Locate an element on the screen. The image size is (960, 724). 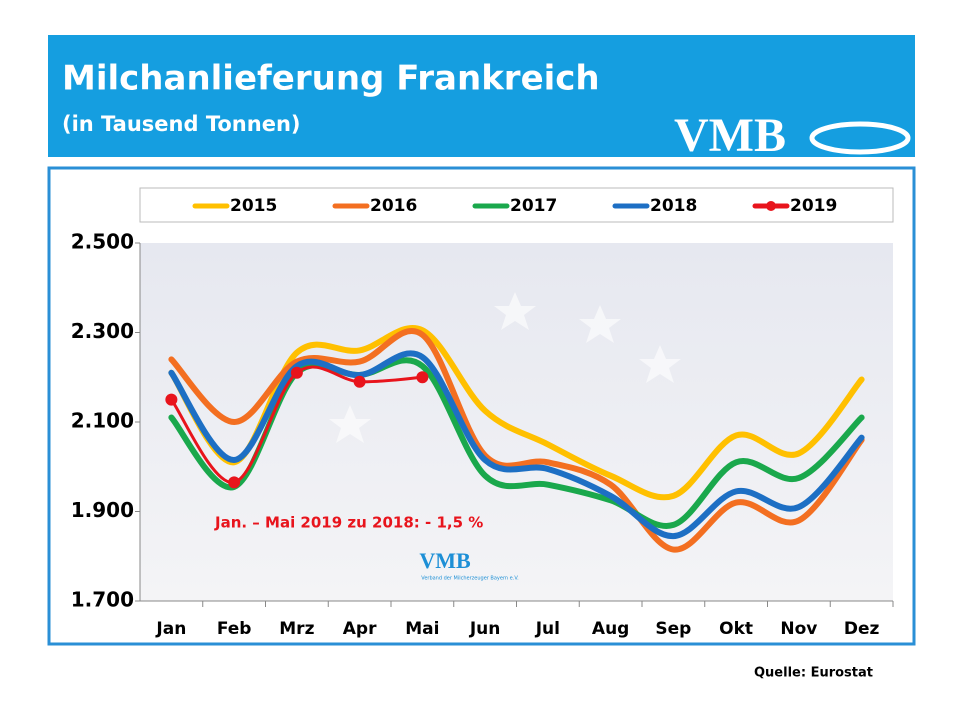
x-tick-label: Jun is located at coordinates (485, 629).